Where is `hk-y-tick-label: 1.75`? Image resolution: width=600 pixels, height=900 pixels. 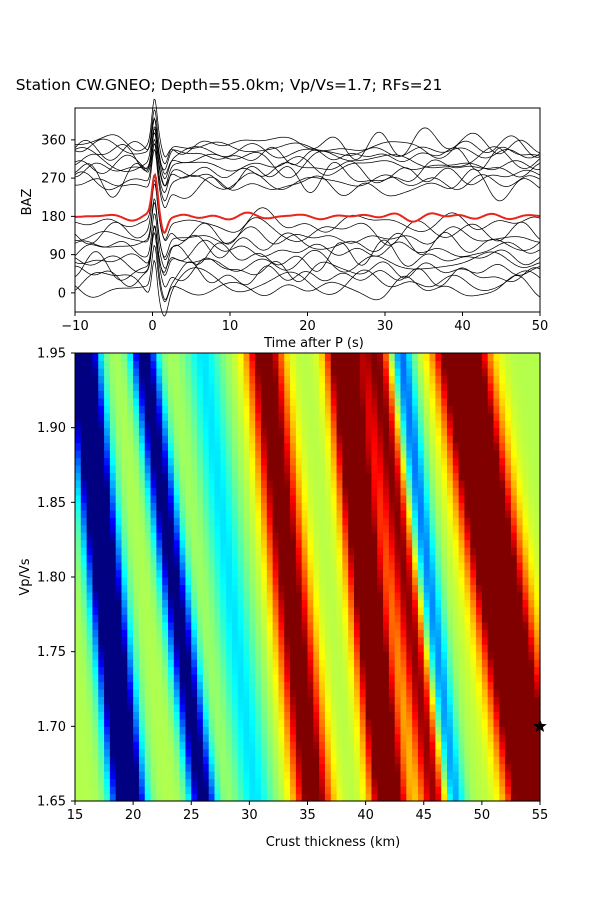
hk-y-tick-label: 1.75 is located at coordinates (51, 652).